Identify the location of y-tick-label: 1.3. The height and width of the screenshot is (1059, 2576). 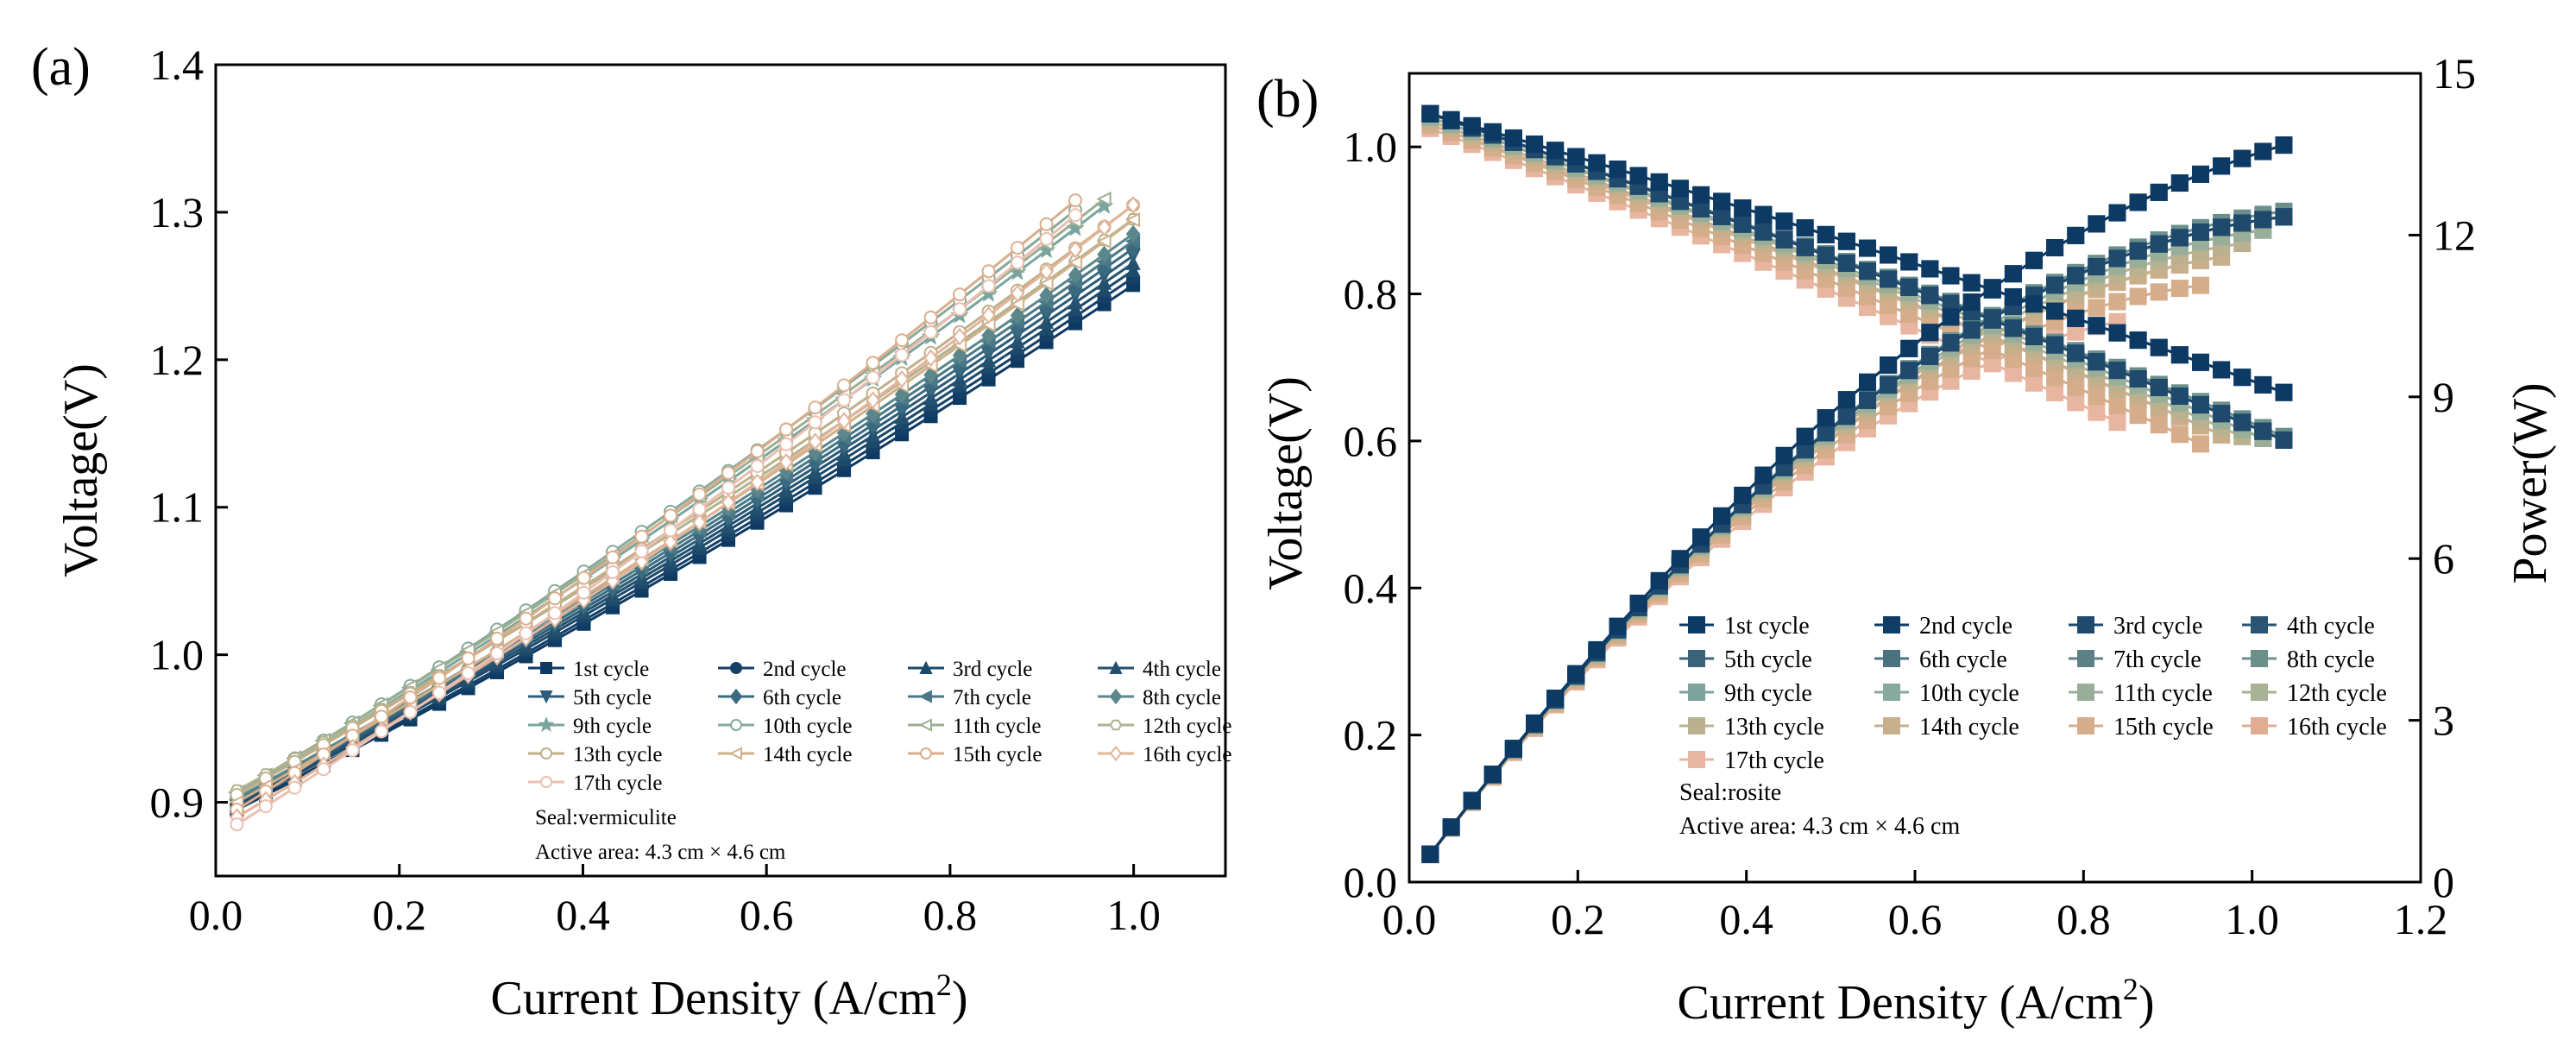
(178, 212).